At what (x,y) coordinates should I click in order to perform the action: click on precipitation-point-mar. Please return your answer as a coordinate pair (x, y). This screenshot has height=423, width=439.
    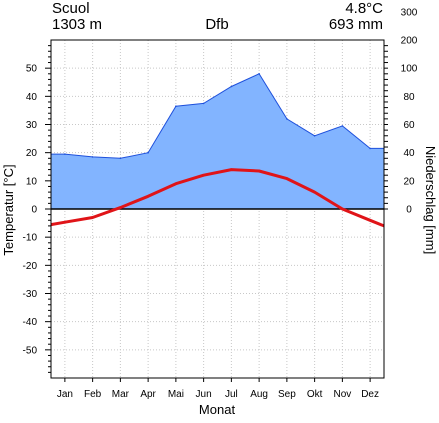
    Looking at the image, I should click on (120, 158).